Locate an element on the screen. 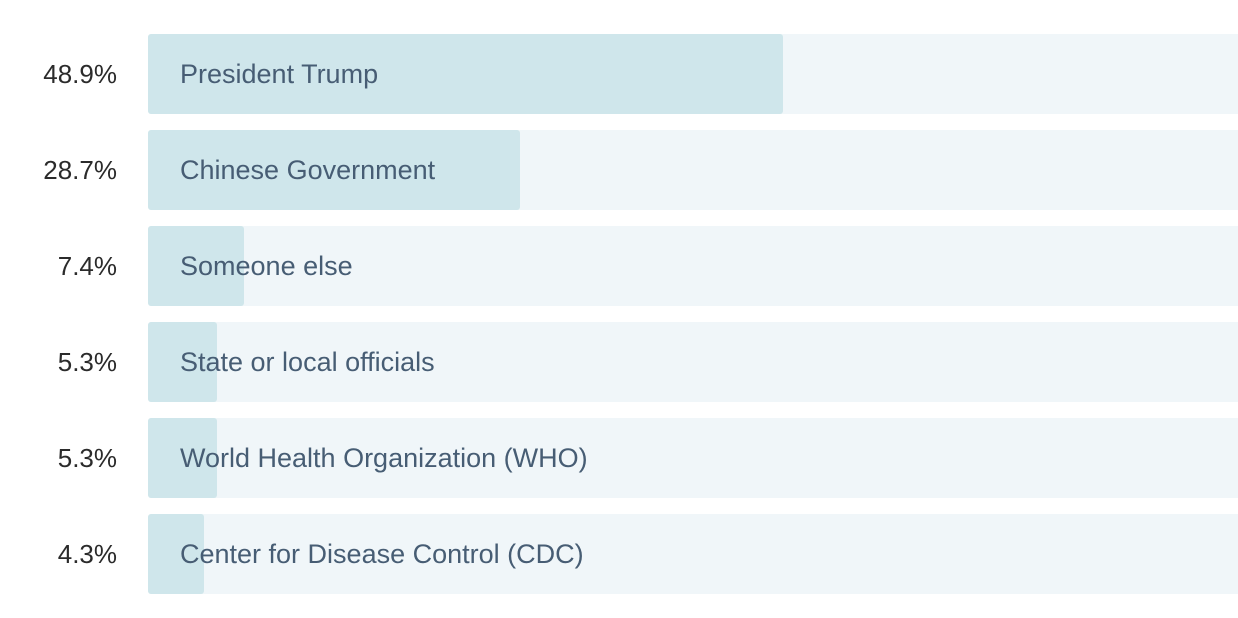 The height and width of the screenshot is (618, 1238). percentage-label: 4.3% is located at coordinates (87, 554).